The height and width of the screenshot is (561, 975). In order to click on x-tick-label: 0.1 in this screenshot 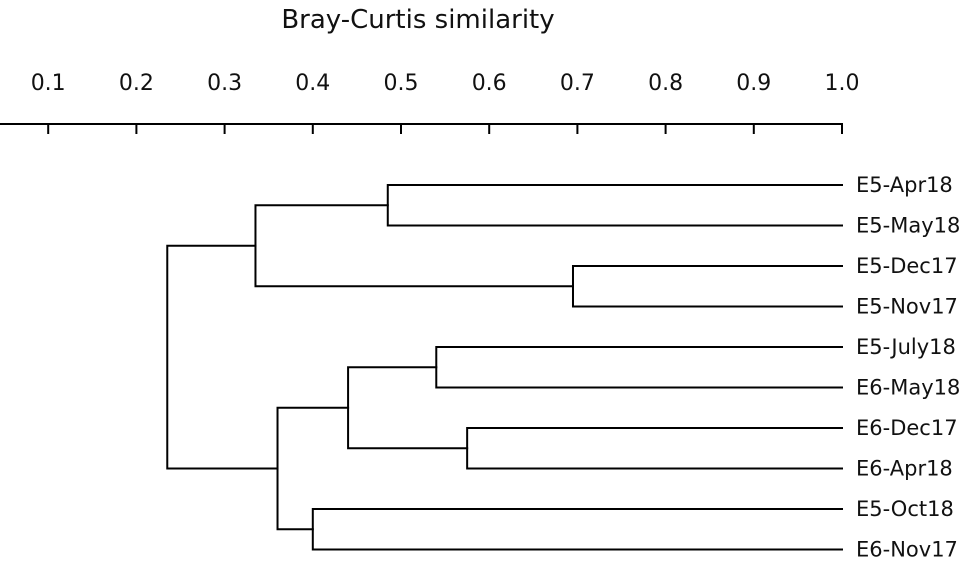, I will do `click(48, 83)`.